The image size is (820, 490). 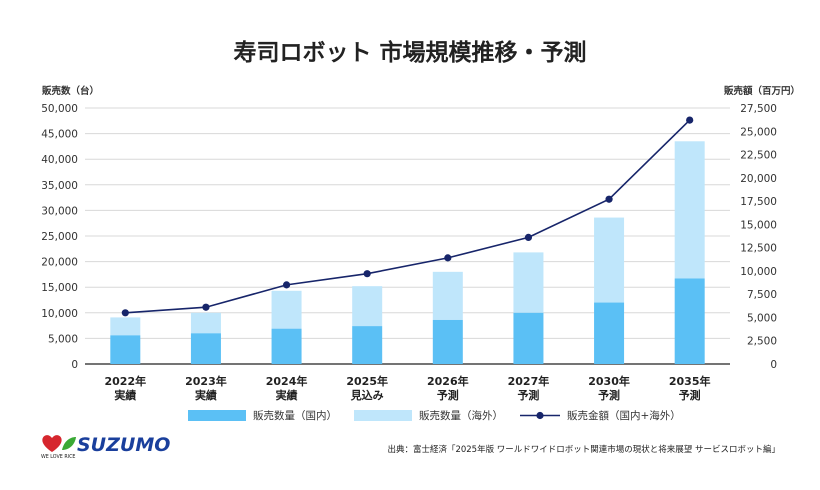 What do you see at coordinates (762, 342) in the screenshot?
I see `right-tick-label: 2,500` at bounding box center [762, 342].